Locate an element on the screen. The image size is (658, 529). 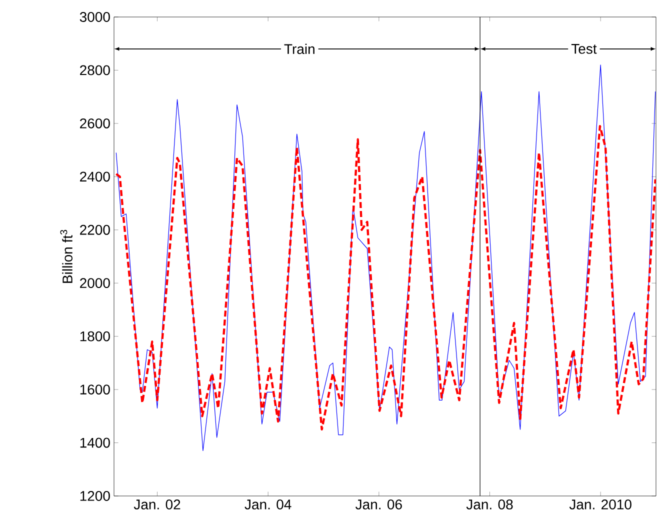
annotation: Train is located at coordinates (299, 49).